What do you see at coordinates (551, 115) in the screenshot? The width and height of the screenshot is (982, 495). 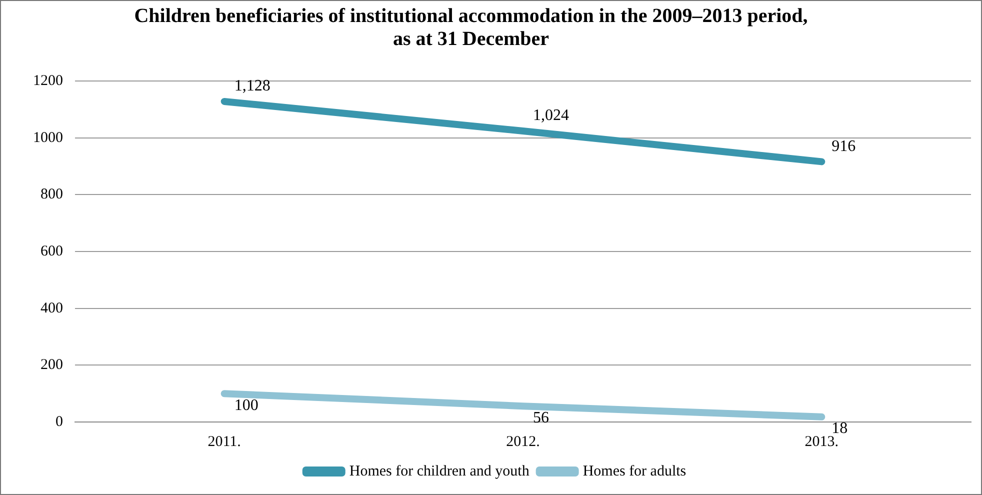 I see `data-label: 1,024` at bounding box center [551, 115].